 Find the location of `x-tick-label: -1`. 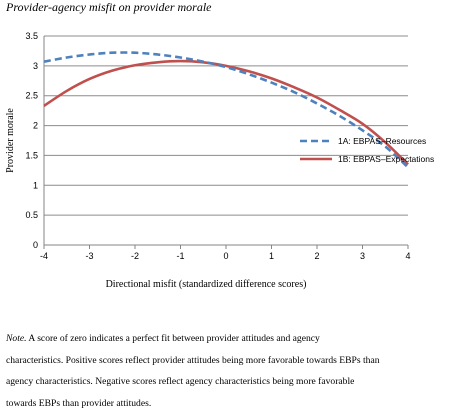

x-tick-label: -1 is located at coordinates (180, 256).